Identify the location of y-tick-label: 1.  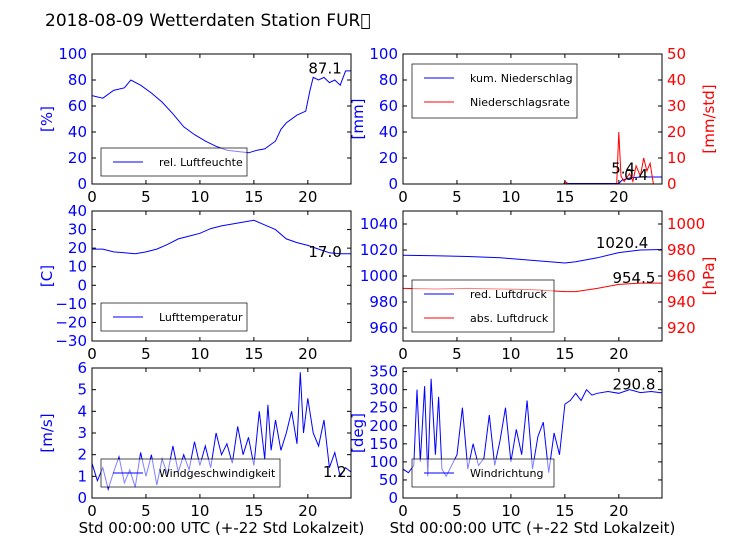
(82, 476).